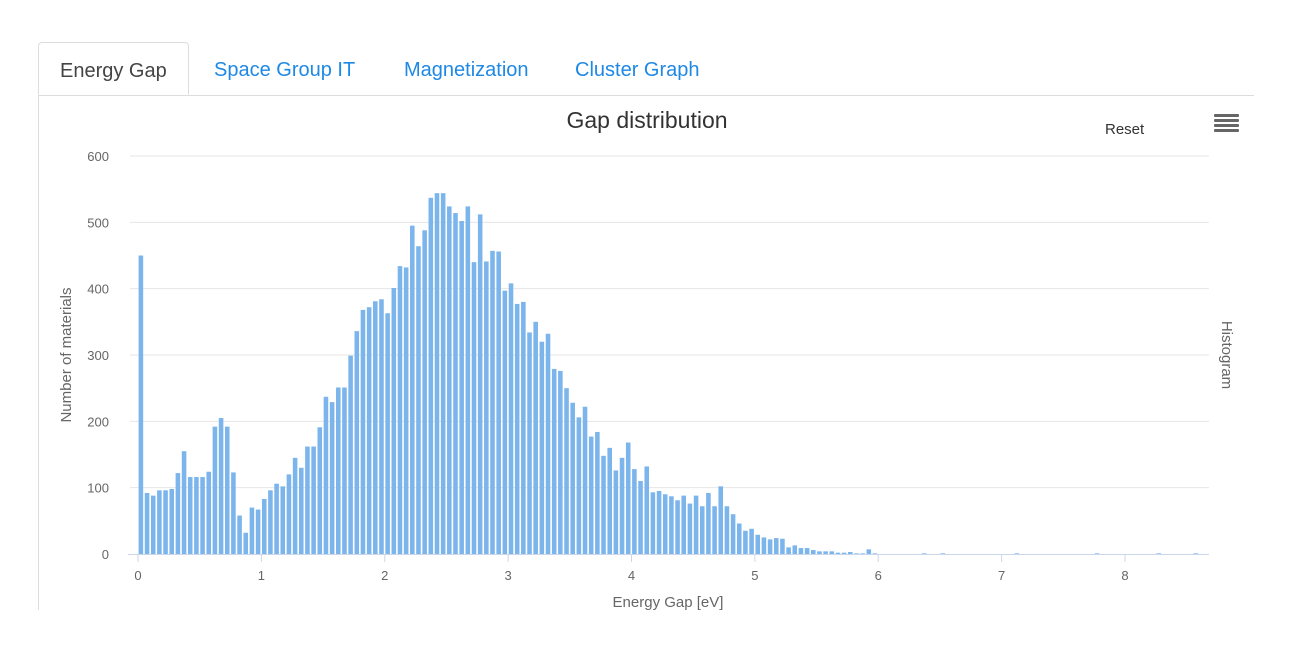 This screenshot has width=1300, height=650. What do you see at coordinates (1226, 355) in the screenshot?
I see `series-name-label: Histogram` at bounding box center [1226, 355].